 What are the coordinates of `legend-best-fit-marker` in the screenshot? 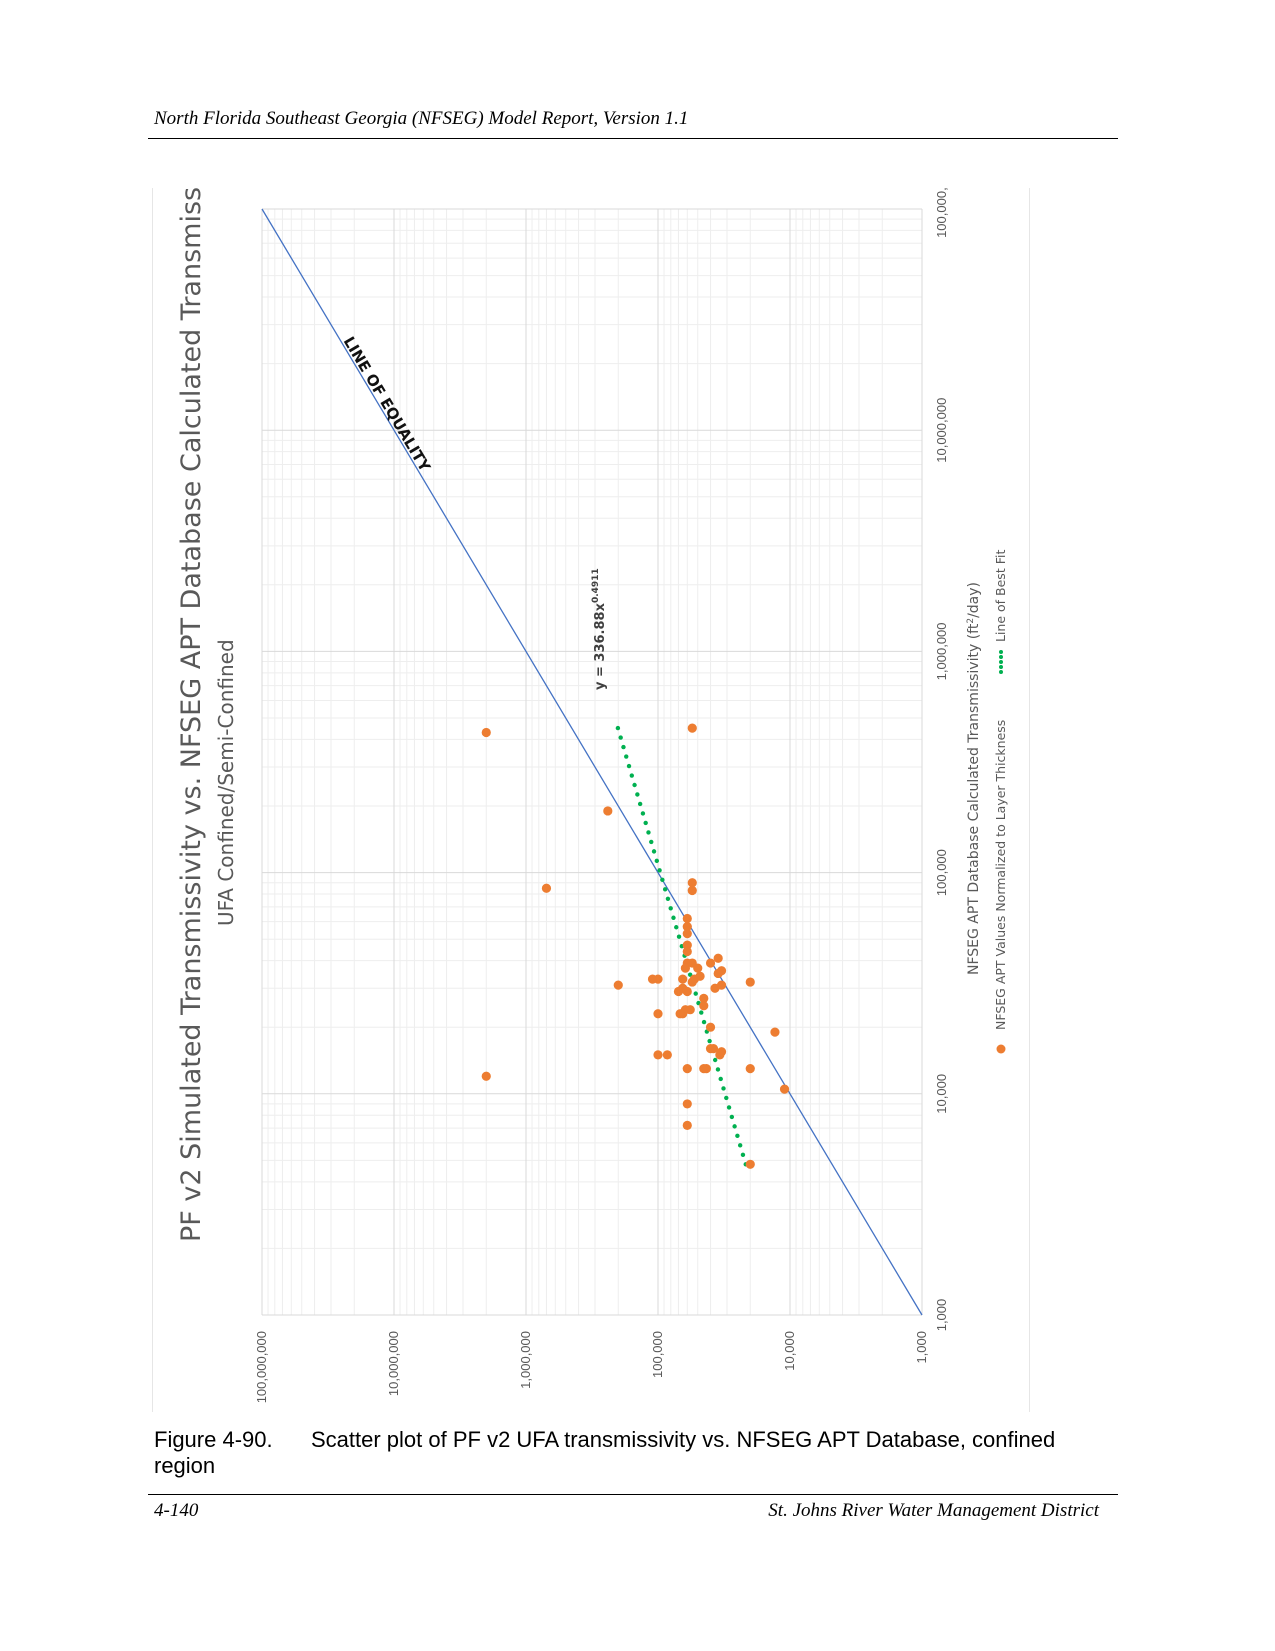 It's located at (1001, 662).